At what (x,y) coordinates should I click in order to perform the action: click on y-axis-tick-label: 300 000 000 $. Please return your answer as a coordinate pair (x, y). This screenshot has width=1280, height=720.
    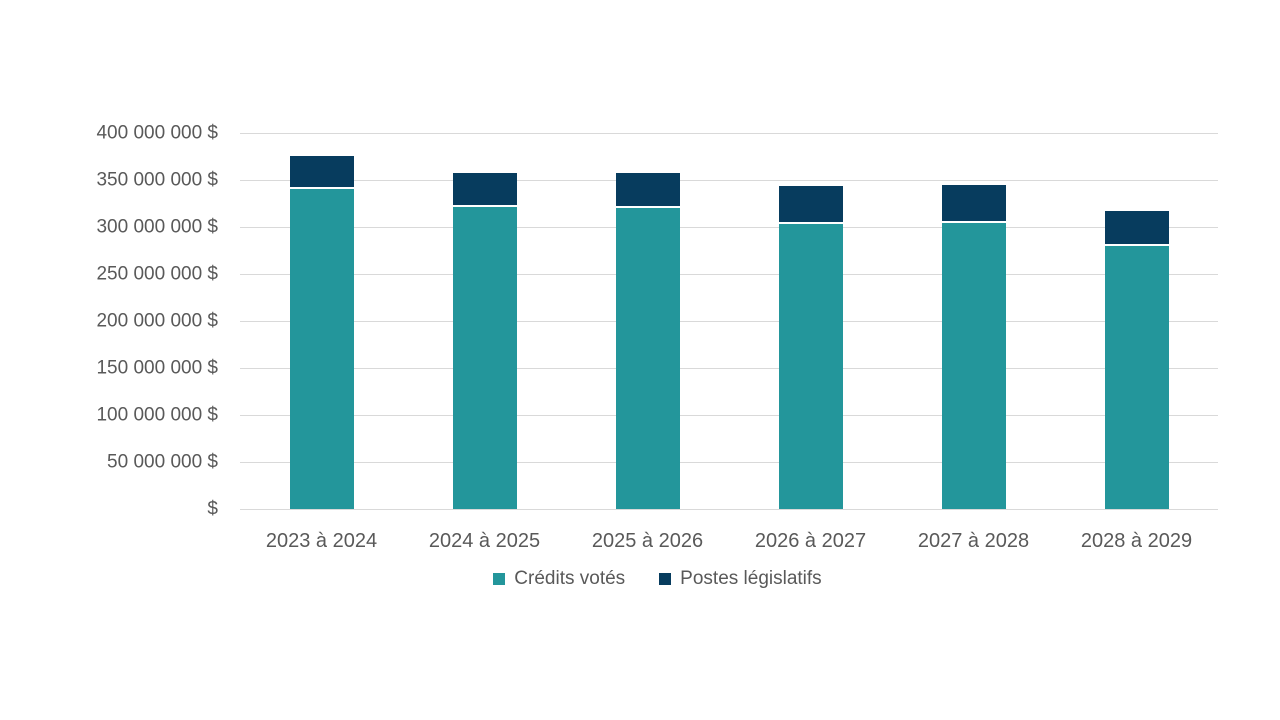
    Looking at the image, I should click on (157, 227).